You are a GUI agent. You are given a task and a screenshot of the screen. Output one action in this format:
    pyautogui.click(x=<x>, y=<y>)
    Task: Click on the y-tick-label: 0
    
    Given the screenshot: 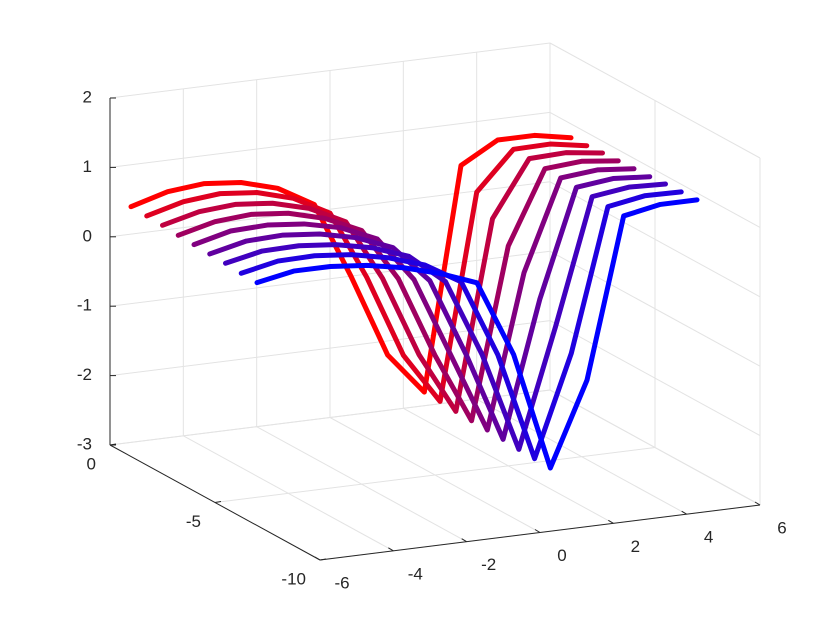 What is the action you would take?
    pyautogui.click(x=91, y=463)
    